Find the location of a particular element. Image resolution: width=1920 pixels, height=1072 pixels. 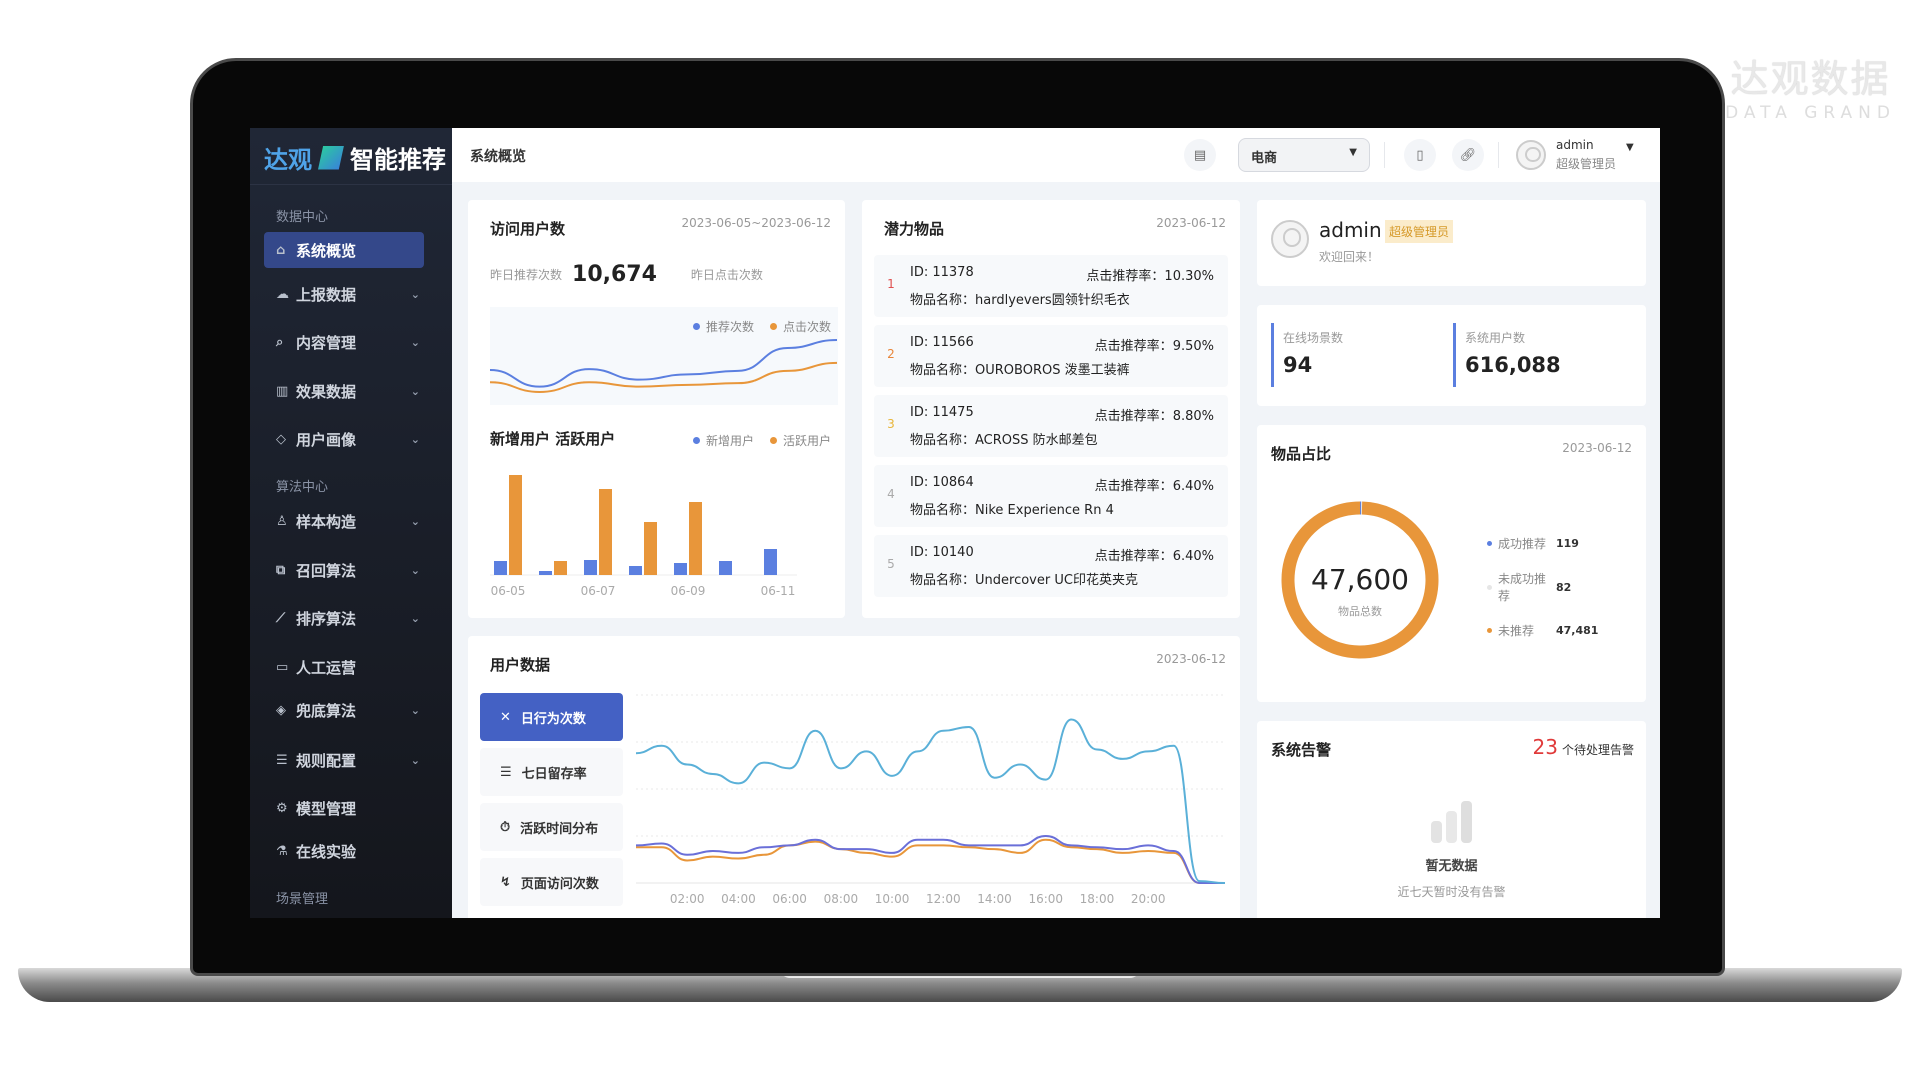

x-tick-label: 12:00 is located at coordinates (943, 899).